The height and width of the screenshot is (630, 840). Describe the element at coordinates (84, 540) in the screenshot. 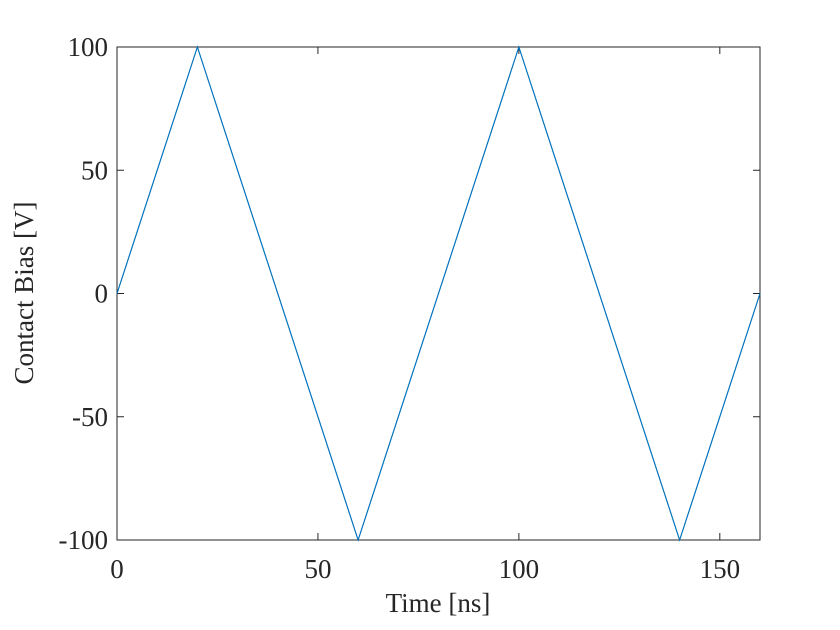

I see `y-tick-label: -100` at that location.